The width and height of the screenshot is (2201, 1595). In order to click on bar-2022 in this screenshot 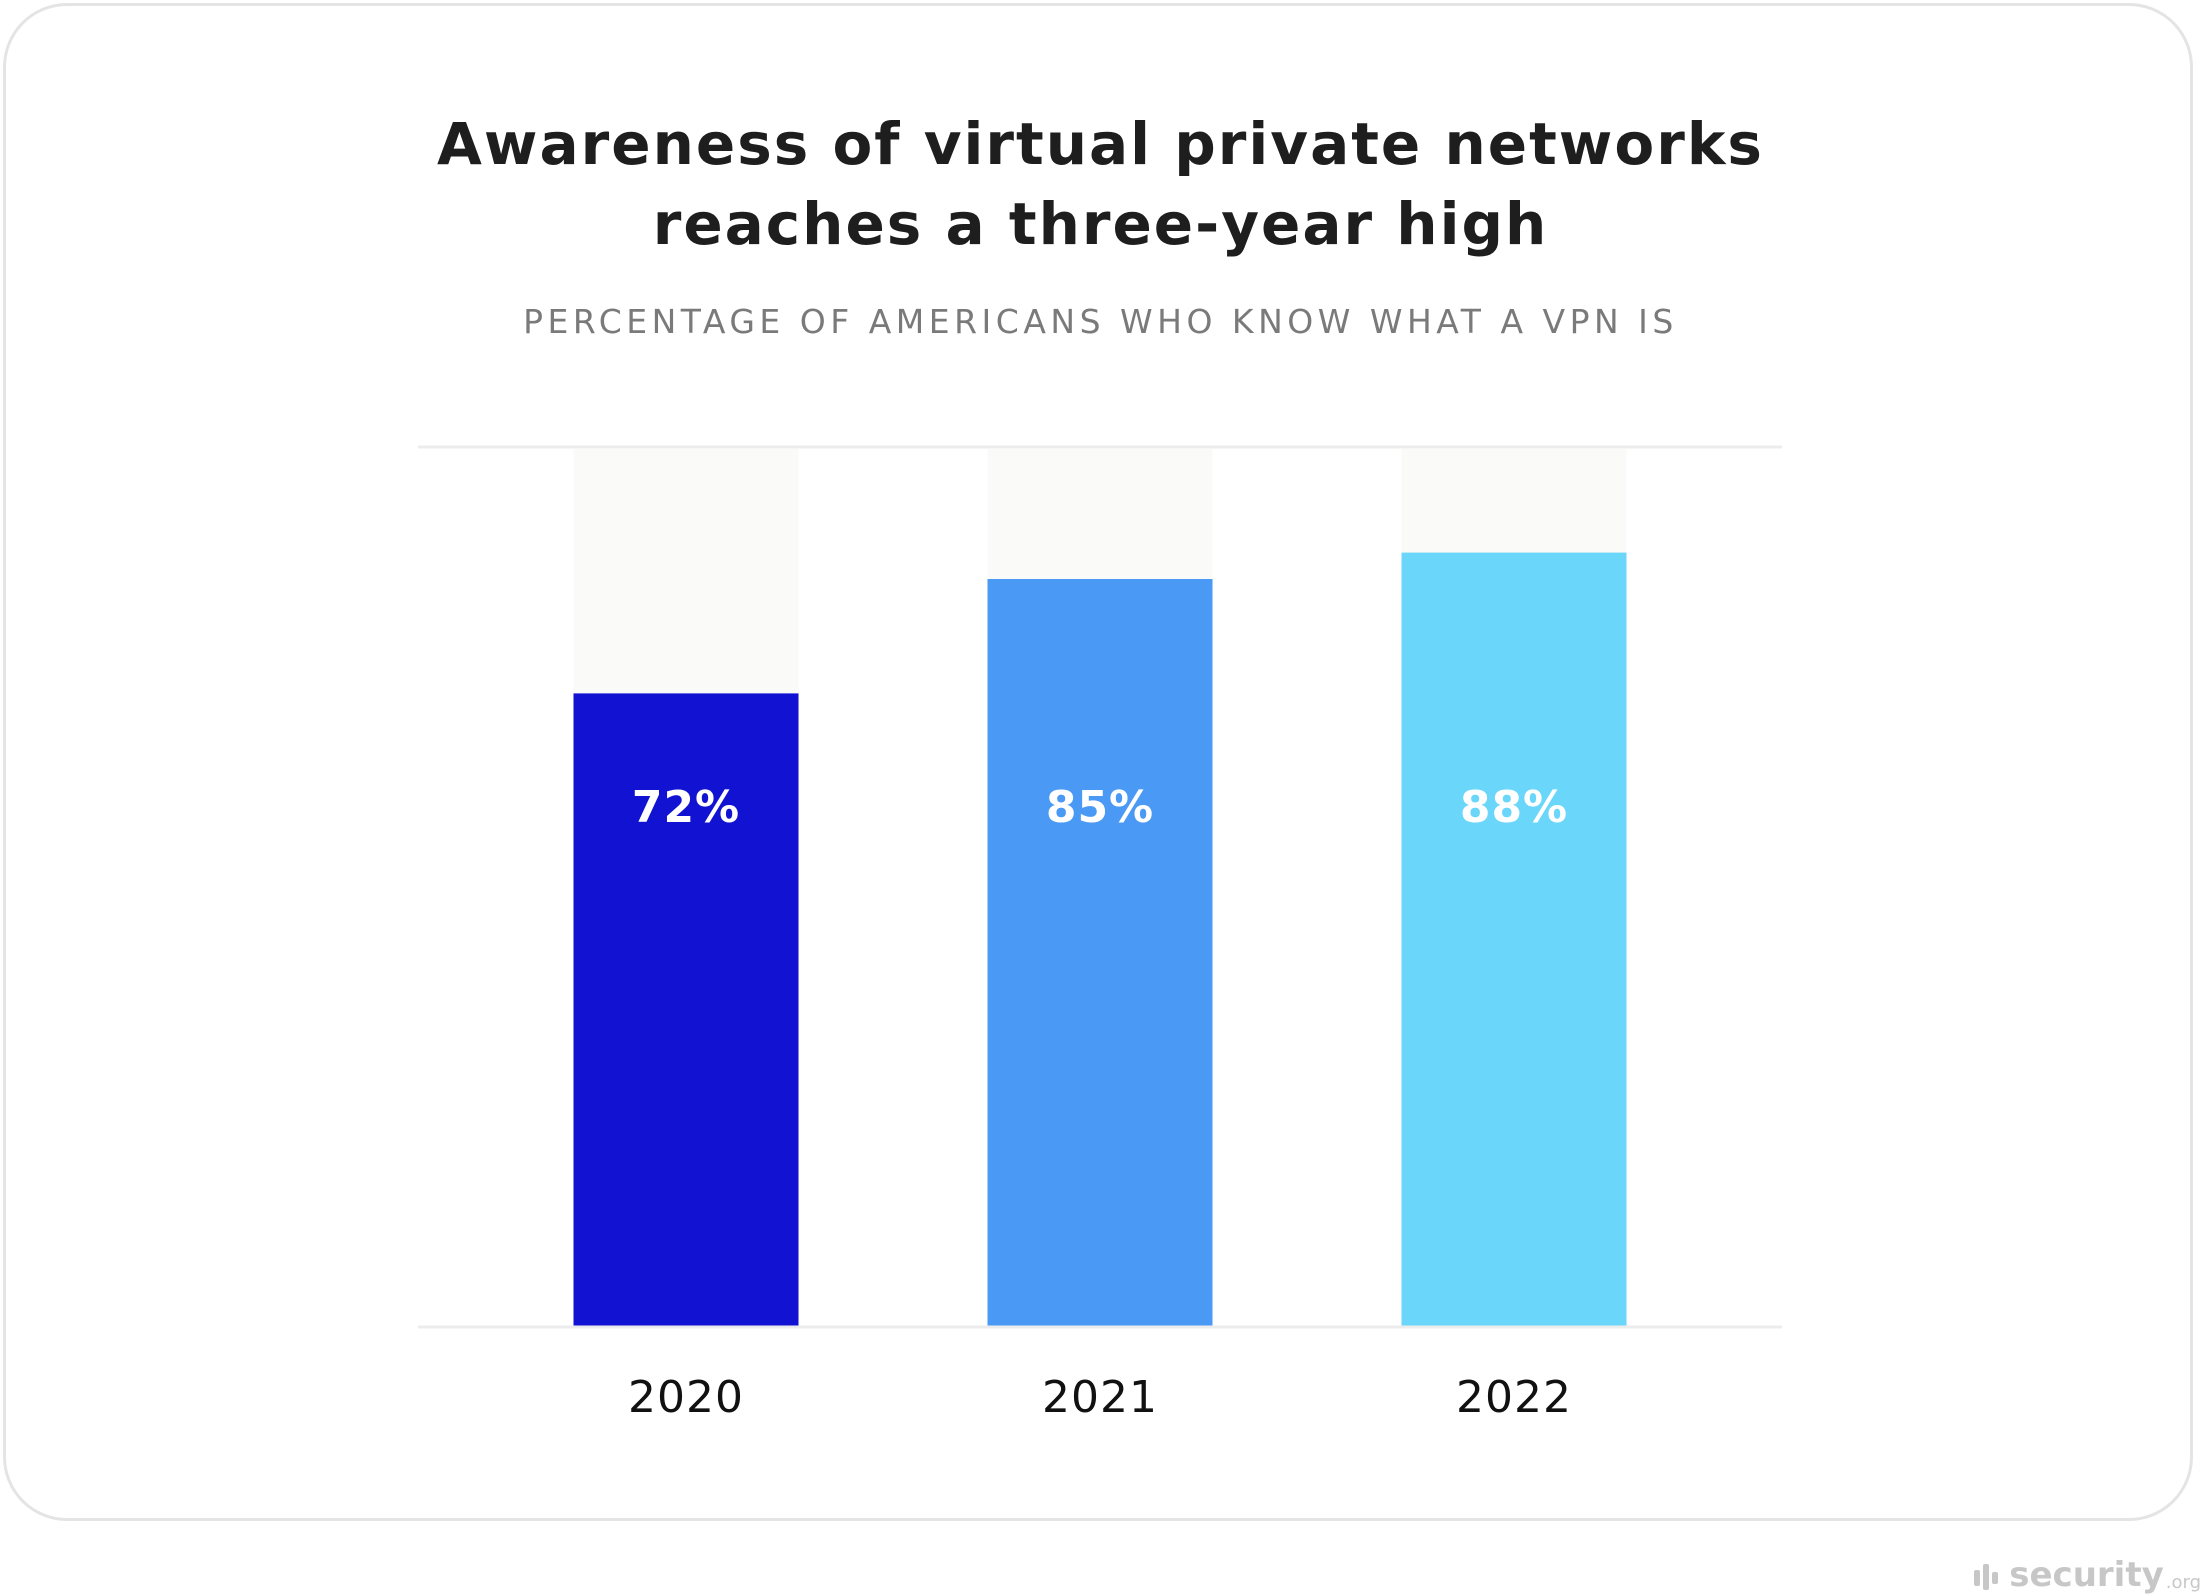, I will do `click(1514, 939)`.